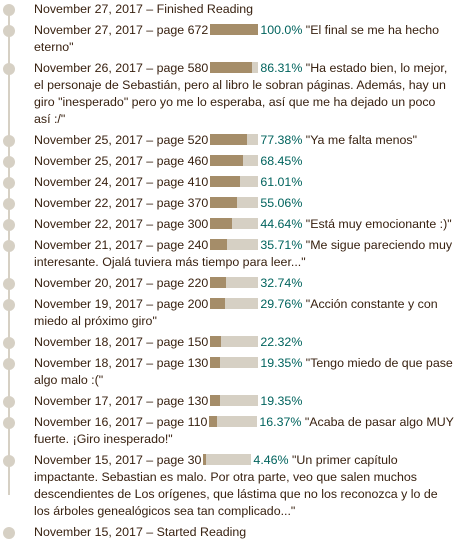  Describe the element at coordinates (182, 422) in the screenshot. I see `entry-page: page 110` at that location.